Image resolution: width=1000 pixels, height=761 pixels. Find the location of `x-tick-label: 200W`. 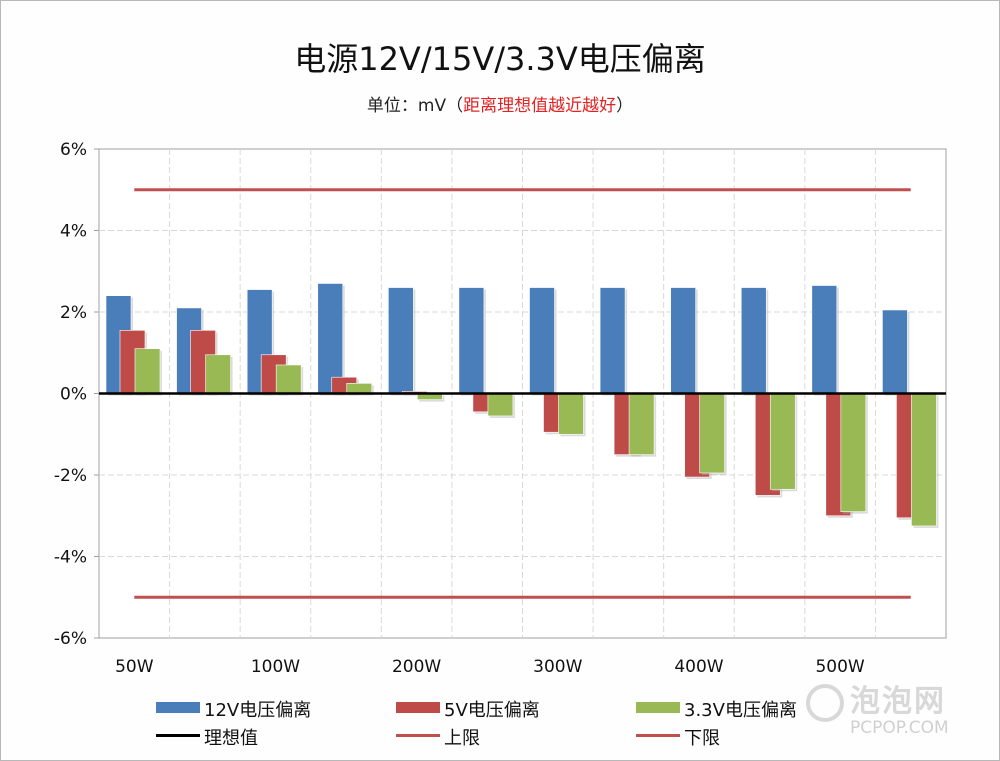

x-tick-label: 200W is located at coordinates (416, 667).